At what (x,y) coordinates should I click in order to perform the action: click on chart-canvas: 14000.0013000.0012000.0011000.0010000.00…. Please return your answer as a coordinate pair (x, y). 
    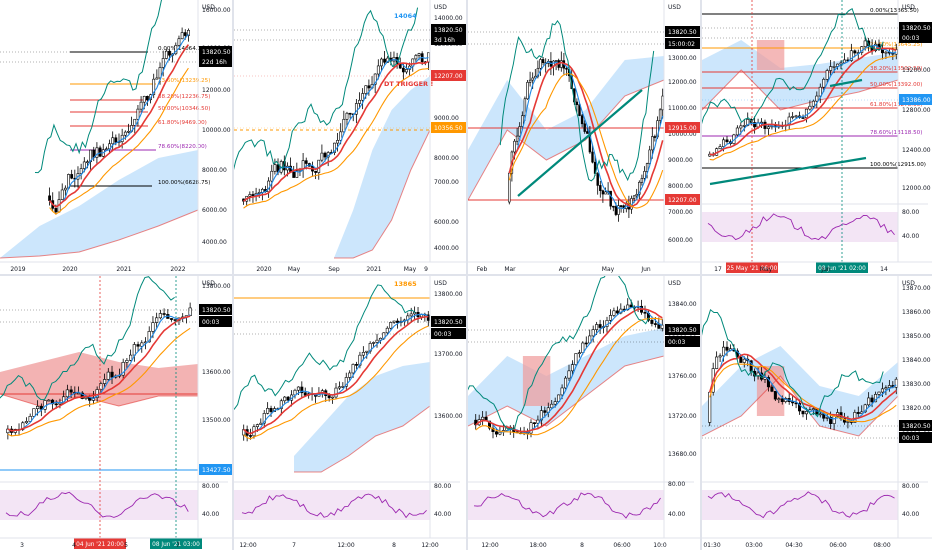
    Looking at the image, I should click on (584, 137).